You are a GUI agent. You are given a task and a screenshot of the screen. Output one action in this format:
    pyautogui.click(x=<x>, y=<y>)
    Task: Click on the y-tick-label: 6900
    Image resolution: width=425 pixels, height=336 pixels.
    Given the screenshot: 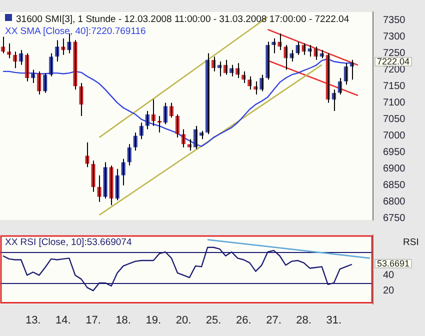 What is the action you would take?
    pyautogui.click(x=394, y=169)
    